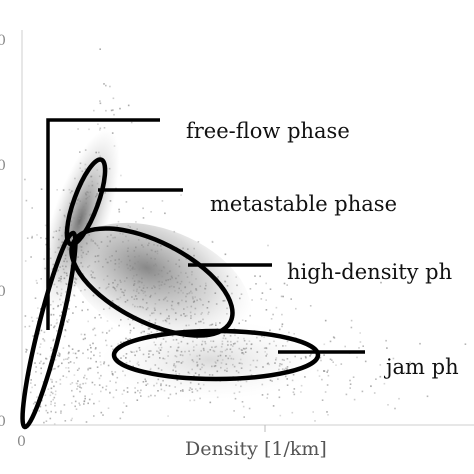 The image size is (474, 474). What do you see at coordinates (103, 224) in the screenshot?
I see `leader-free-flow` at bounding box center [103, 224].